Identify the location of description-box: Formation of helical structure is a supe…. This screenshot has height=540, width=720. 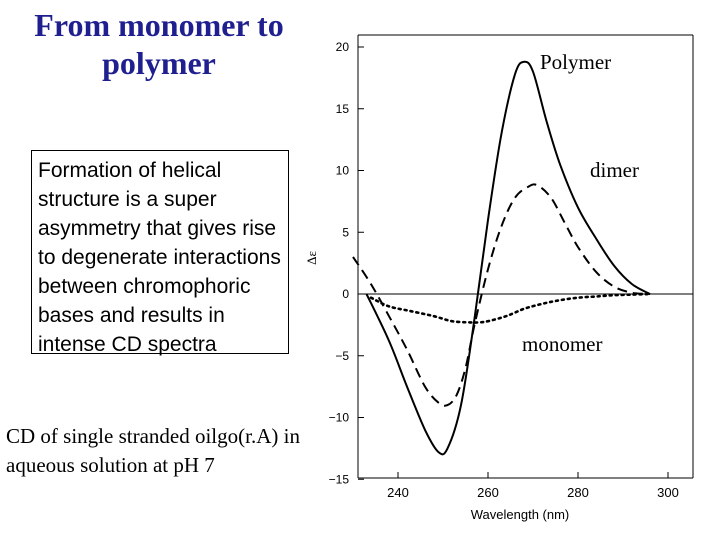
(160, 253).